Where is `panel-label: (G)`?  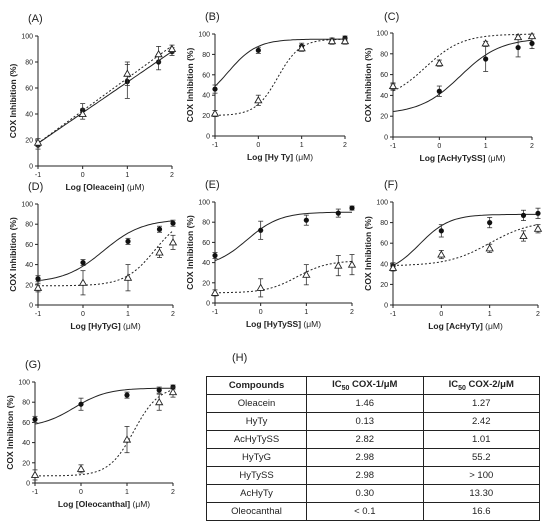 panel-label: (G) is located at coordinates (33, 365).